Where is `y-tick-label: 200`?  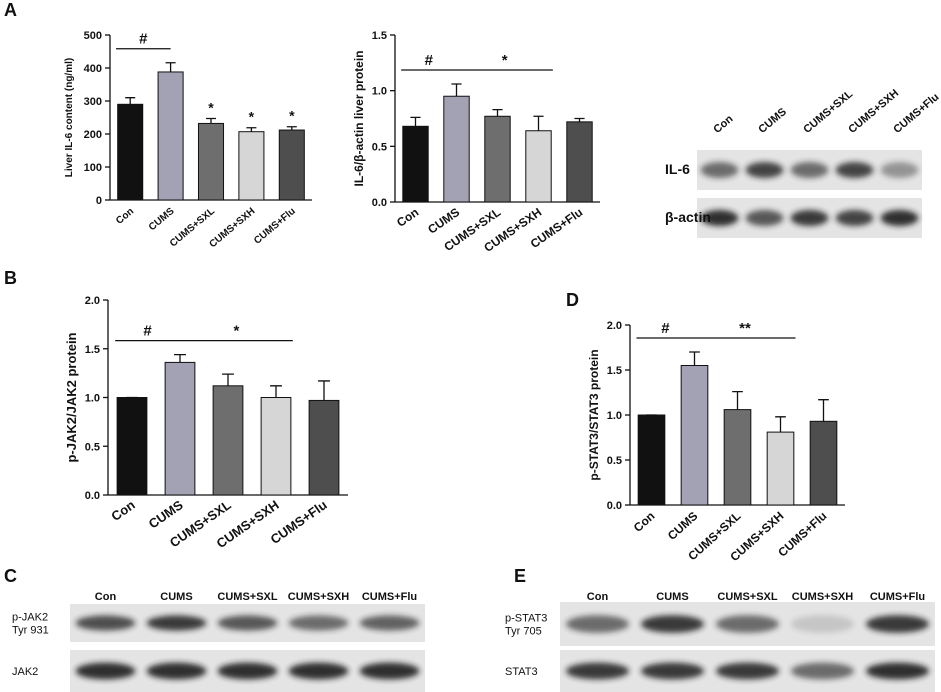 y-tick-label: 200 is located at coordinates (93, 135).